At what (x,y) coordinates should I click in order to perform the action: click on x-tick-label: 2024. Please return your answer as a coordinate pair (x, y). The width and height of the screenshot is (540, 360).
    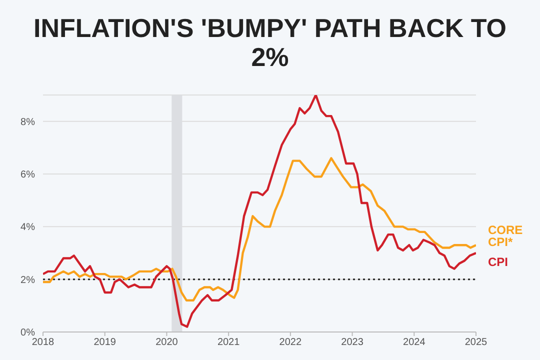
    Looking at the image, I should click on (414, 342).